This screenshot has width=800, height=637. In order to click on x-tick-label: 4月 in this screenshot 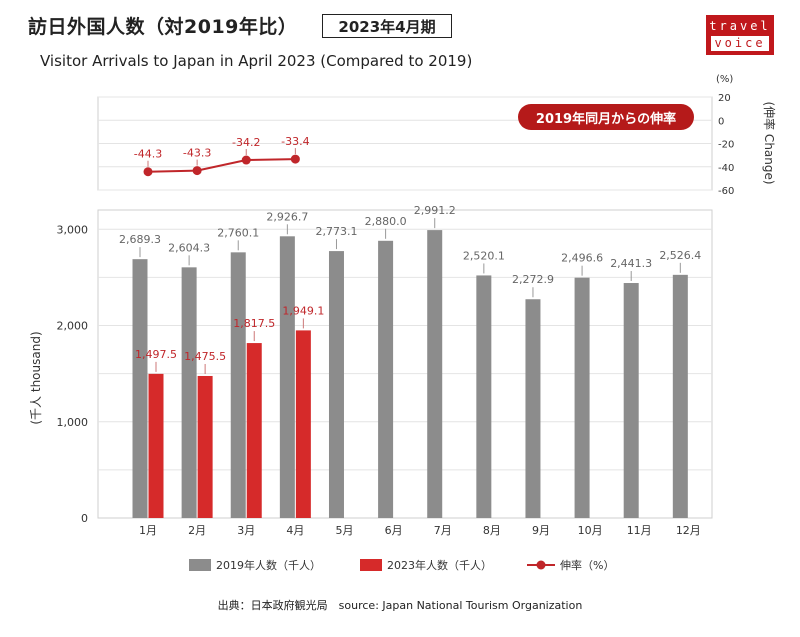, I will do `click(295, 530)`.